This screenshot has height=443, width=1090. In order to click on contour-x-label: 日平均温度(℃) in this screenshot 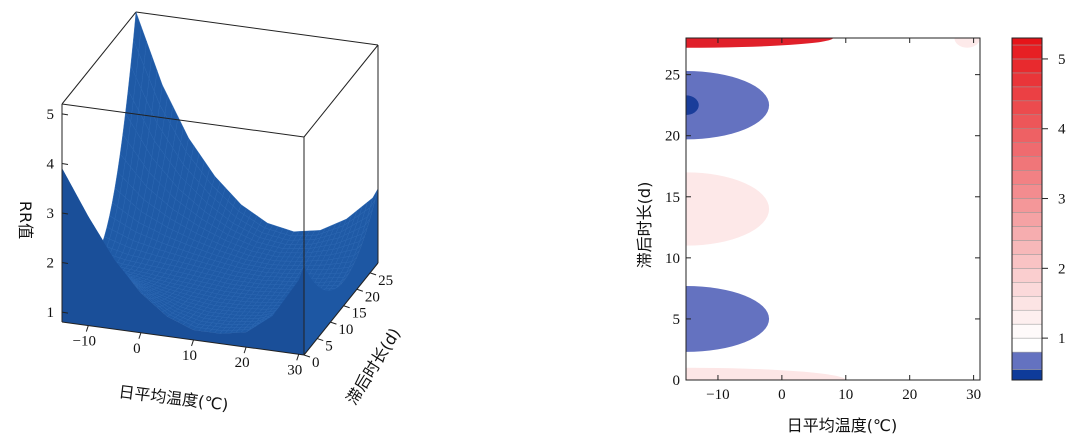, I will do `click(842, 425)`.